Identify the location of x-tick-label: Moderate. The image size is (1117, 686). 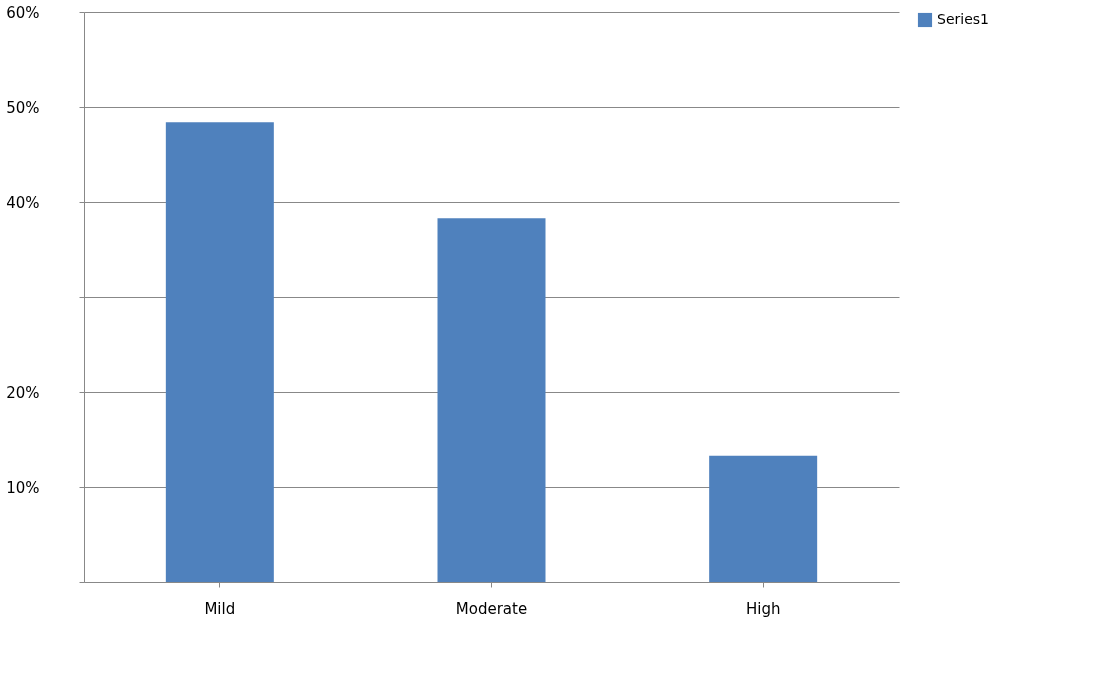
(491, 608).